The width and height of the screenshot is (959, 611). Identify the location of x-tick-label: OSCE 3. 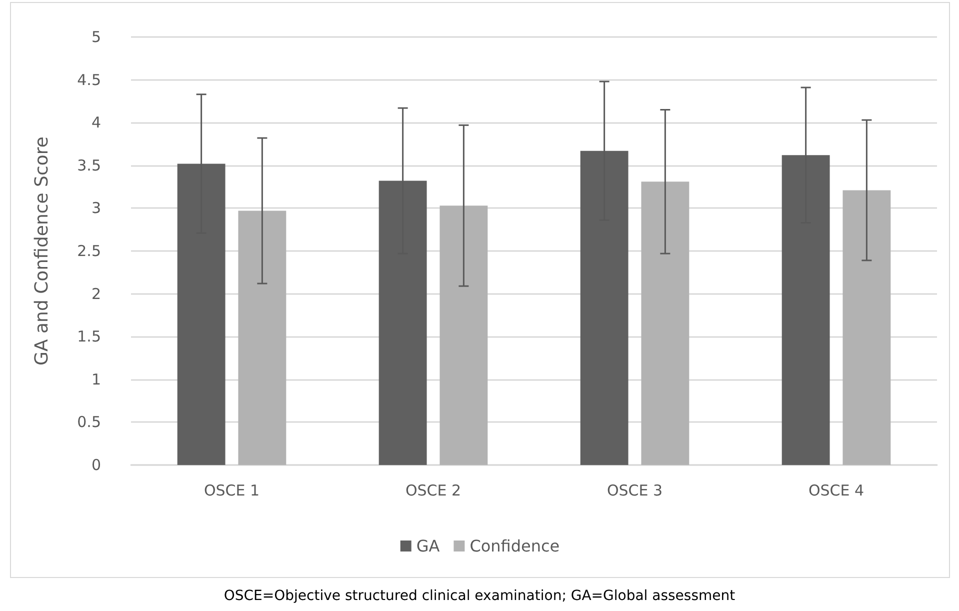
(634, 491).